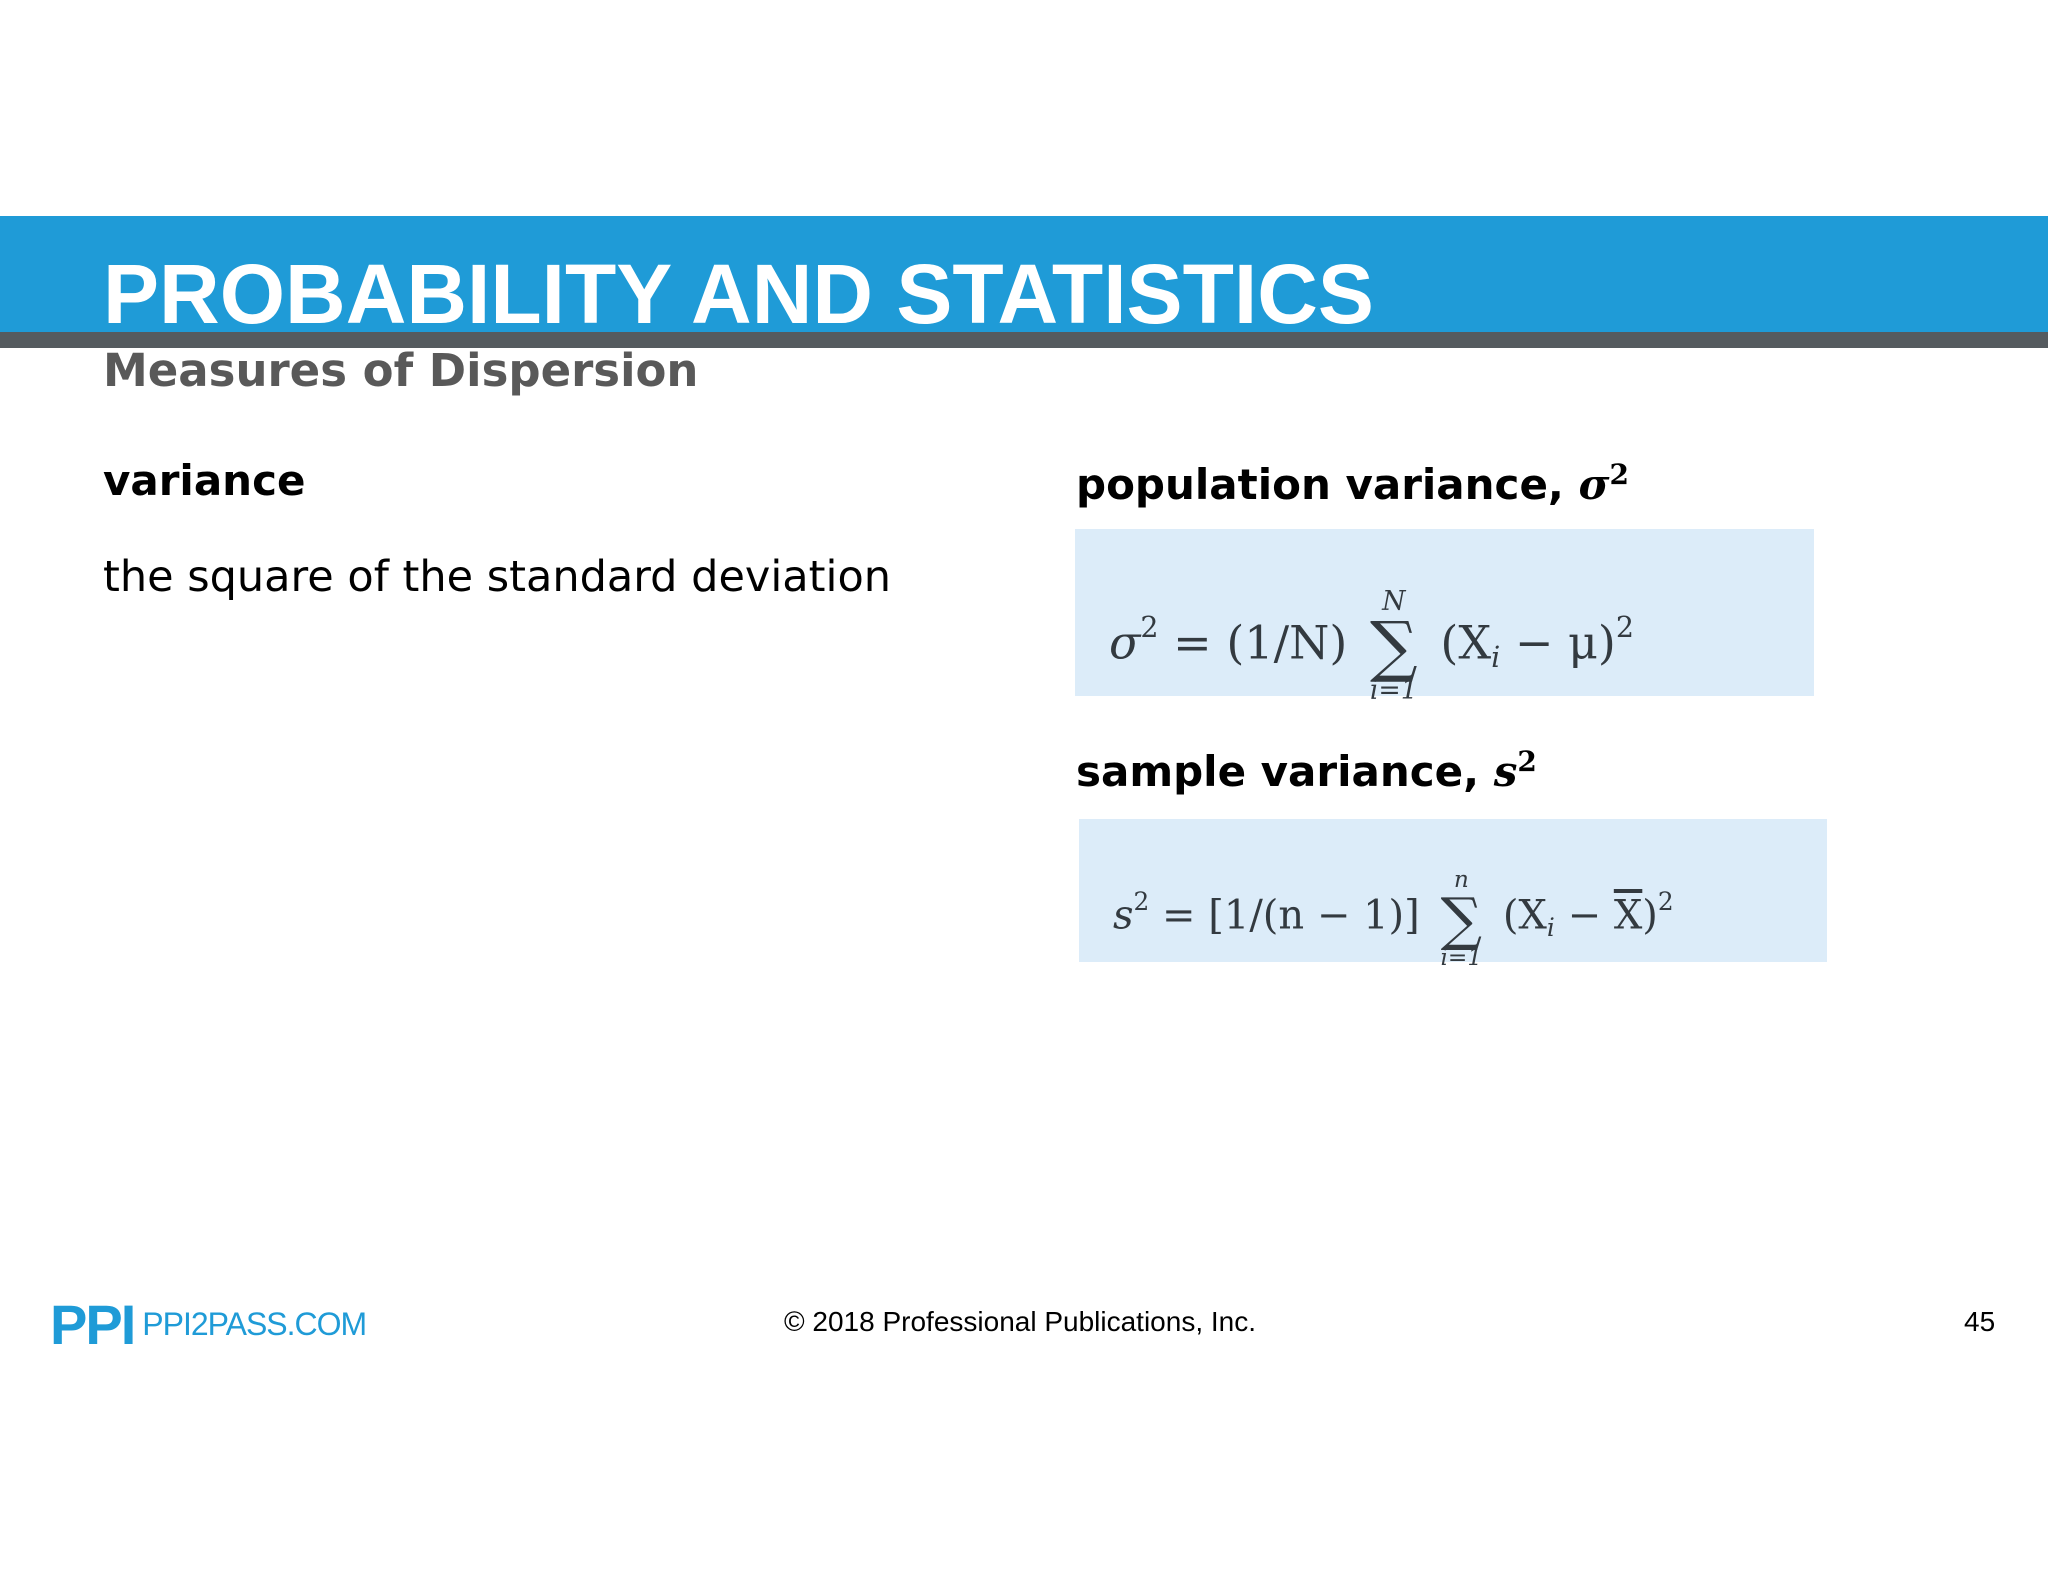  Describe the element at coordinates (1980, 1321) in the screenshot. I see `page-number: 45` at that location.